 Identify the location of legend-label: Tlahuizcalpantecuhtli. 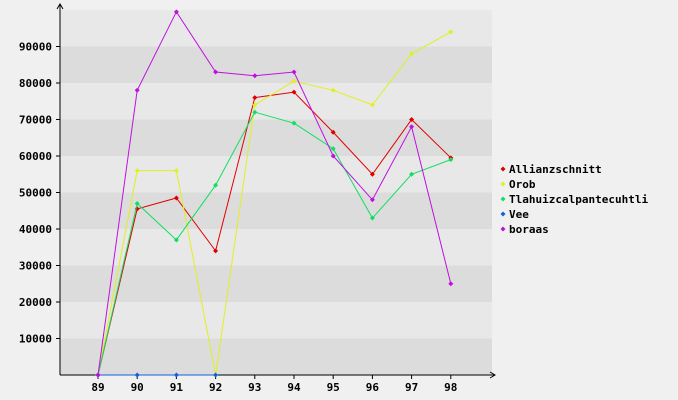
(578, 199).